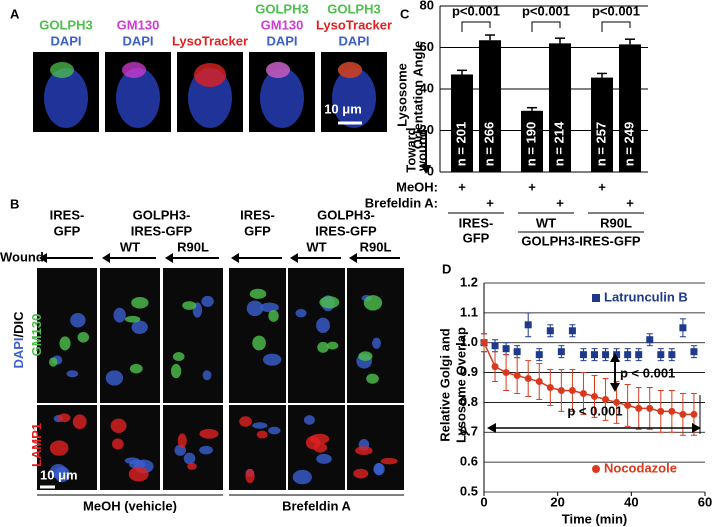 The height and width of the screenshot is (527, 713). What do you see at coordinates (346, 230) in the screenshot?
I see `column-header: IRES-GFP` at bounding box center [346, 230].